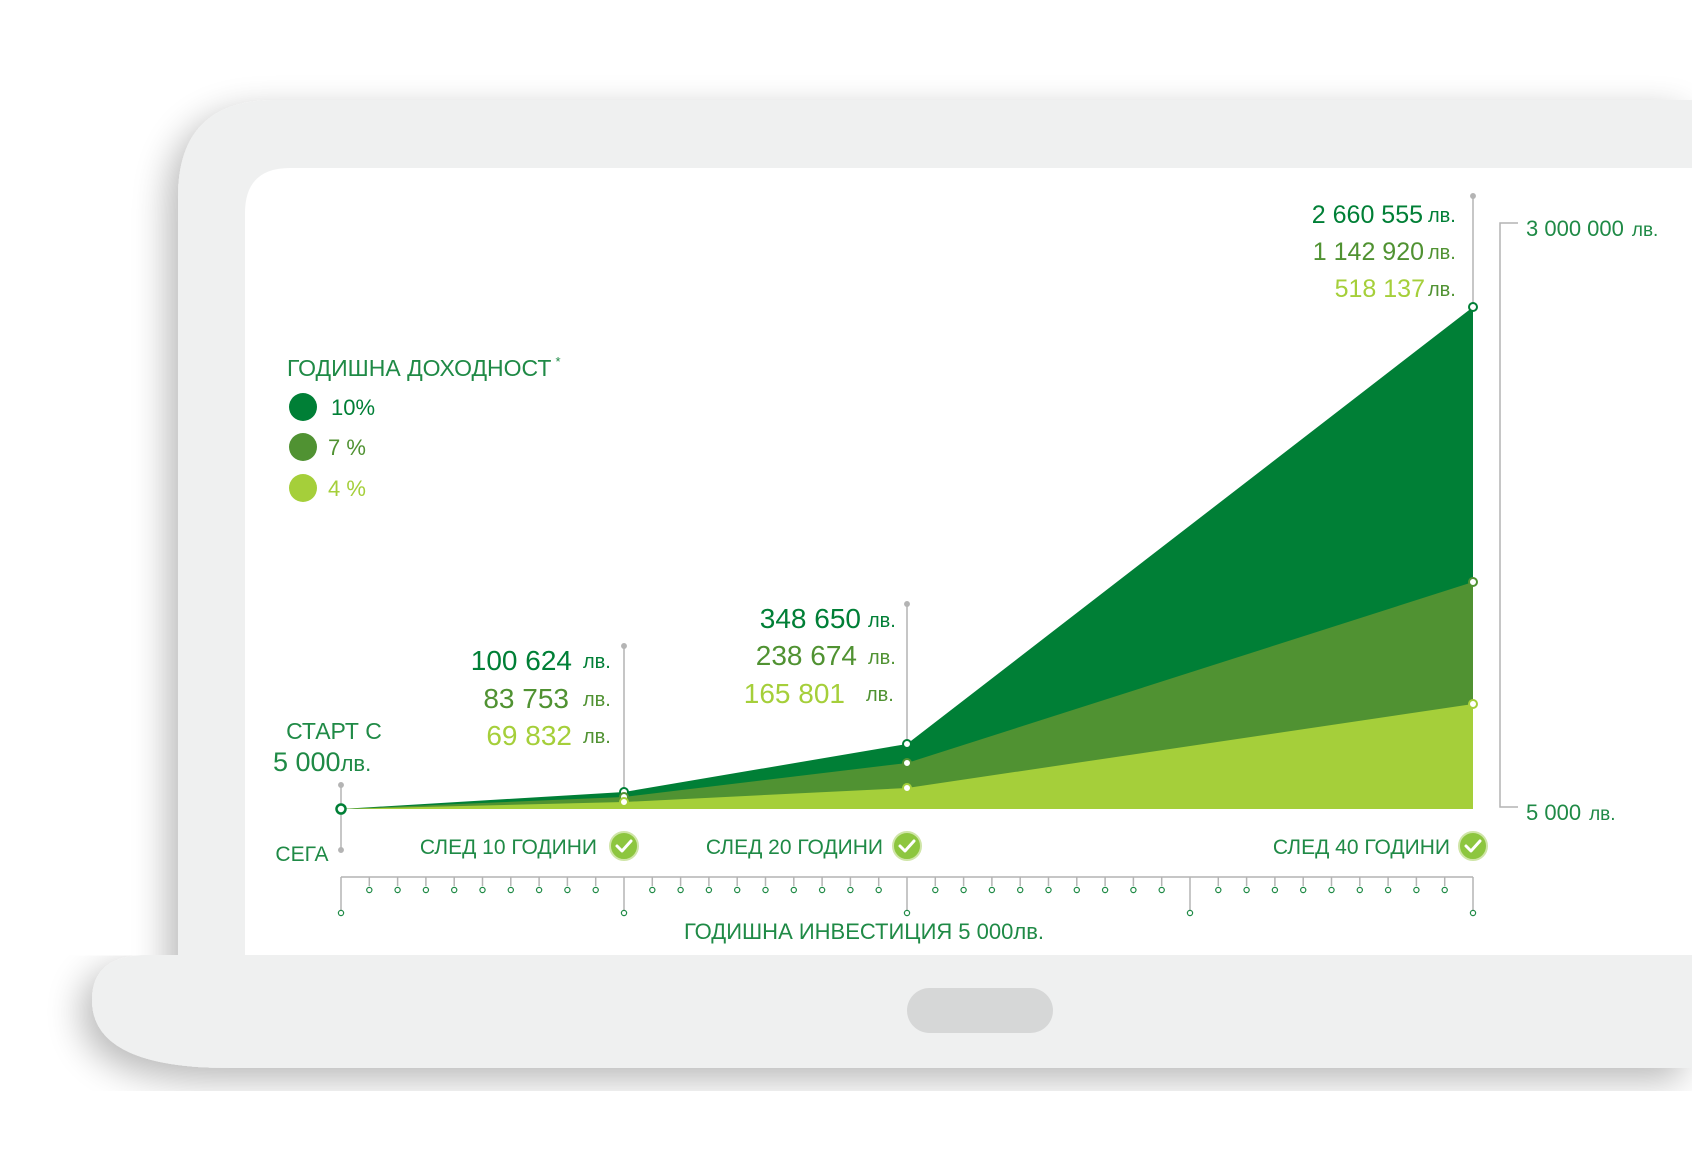 Image resolution: width=1692 pixels, height=1169 pixels. I want to click on callout-40-unit-high: лв., so click(1442, 216).